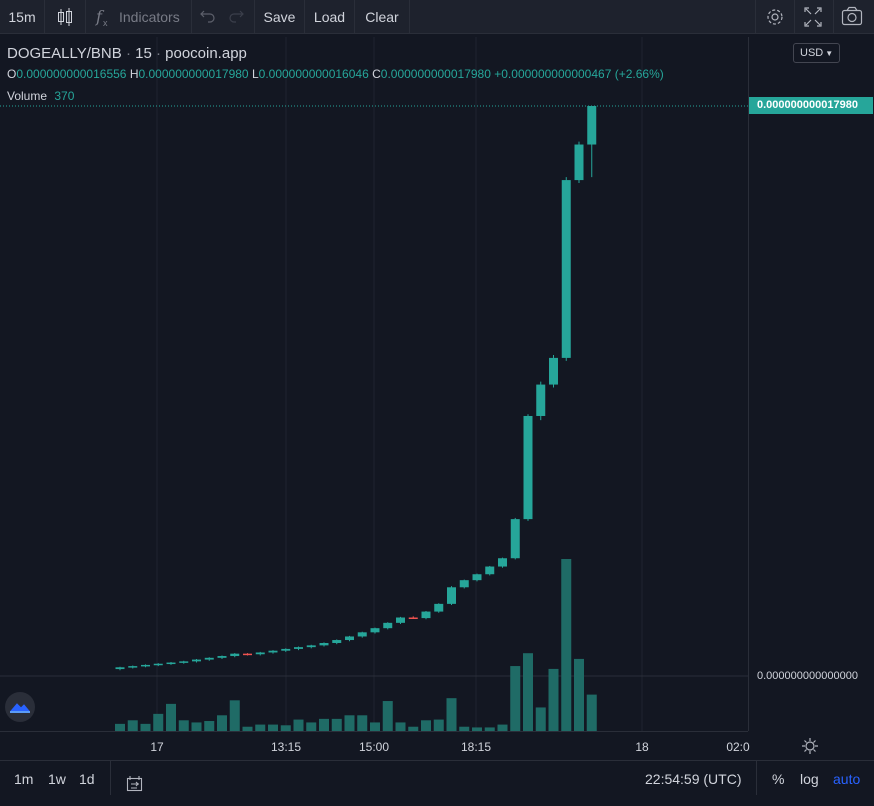 This screenshot has width=874, height=806. Describe the element at coordinates (817, 53) in the screenshot. I see `currency-selector: USD ▼` at that location.